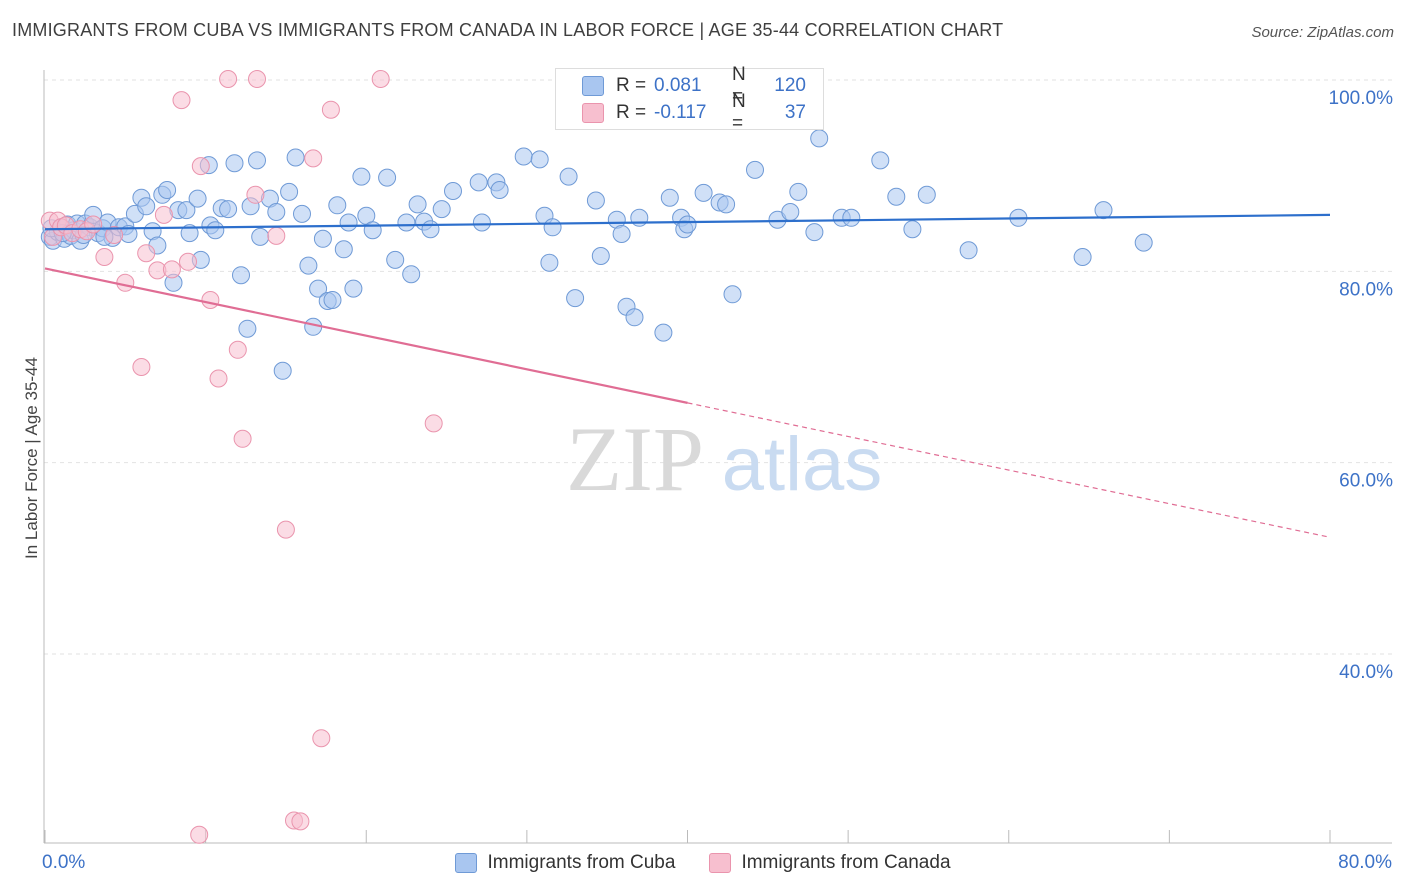  What do you see at coordinates (581, 862) in the screenshot?
I see `cuba-legend-label: Immigrants from Cuba` at bounding box center [581, 862].